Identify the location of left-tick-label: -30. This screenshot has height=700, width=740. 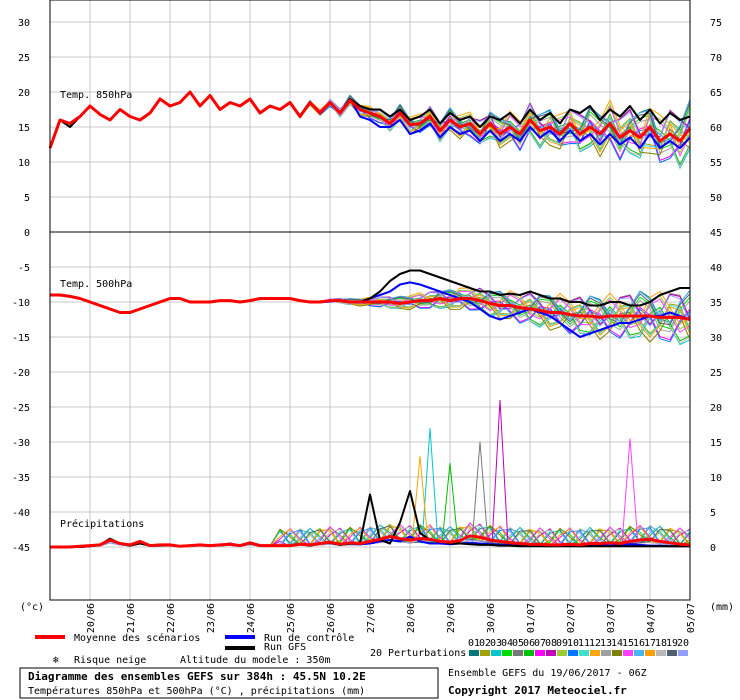
(21, 443).